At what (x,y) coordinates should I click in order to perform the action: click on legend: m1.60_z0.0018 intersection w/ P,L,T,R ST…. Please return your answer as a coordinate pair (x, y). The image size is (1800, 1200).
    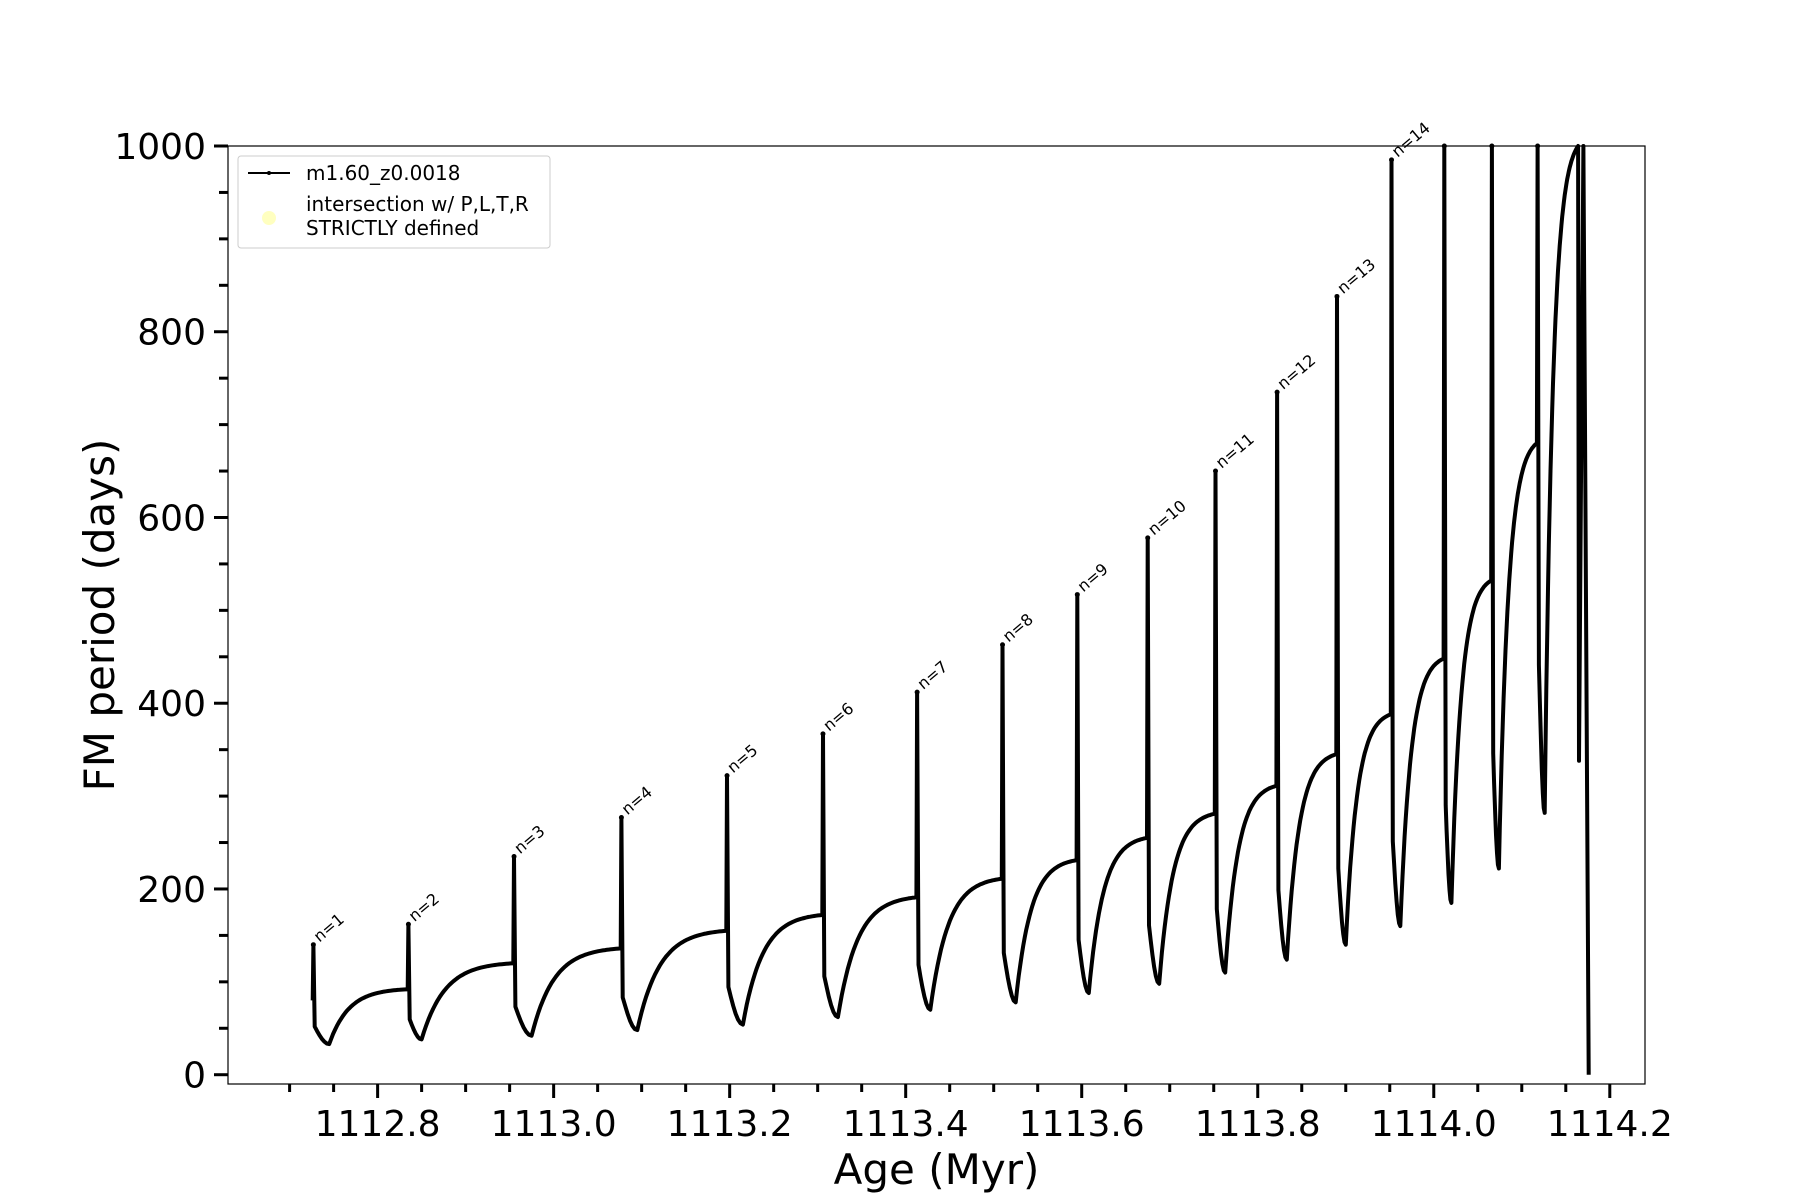
    Looking at the image, I should click on (394, 202).